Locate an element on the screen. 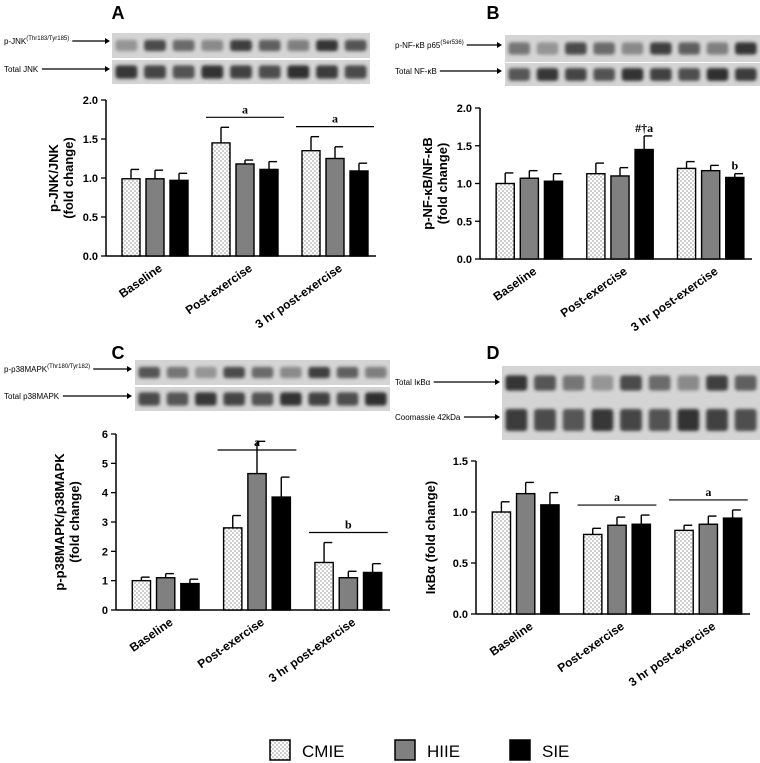 Image resolution: width=760 pixels, height=763 pixels. y-axis-label: p-NF-κB/NF-κB(fold change) is located at coordinates (435, 183).